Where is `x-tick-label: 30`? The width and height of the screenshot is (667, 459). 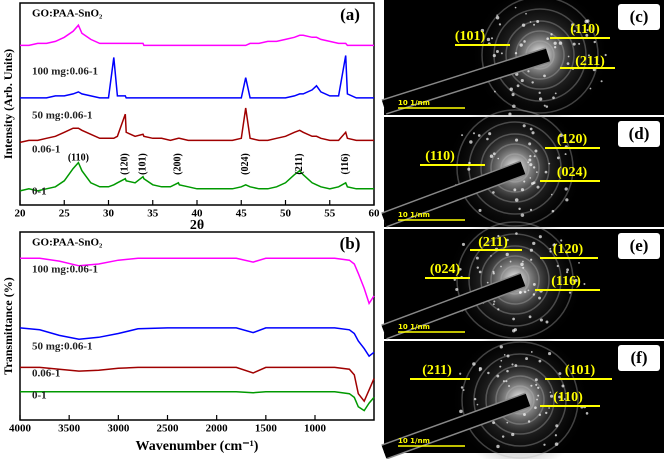 x-tick-label: 30 is located at coordinates (109, 214).